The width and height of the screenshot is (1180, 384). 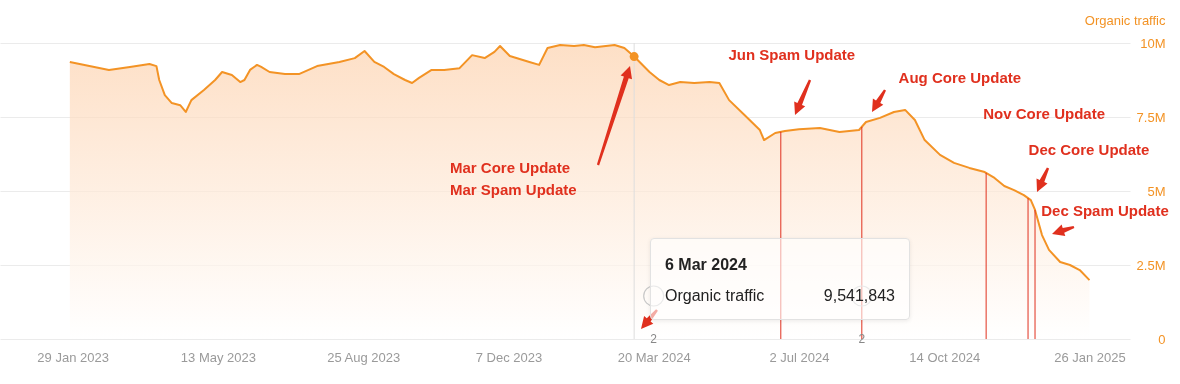 What do you see at coordinates (364, 357) in the screenshot?
I see `x-tick-label: 25 Aug 2023` at bounding box center [364, 357].